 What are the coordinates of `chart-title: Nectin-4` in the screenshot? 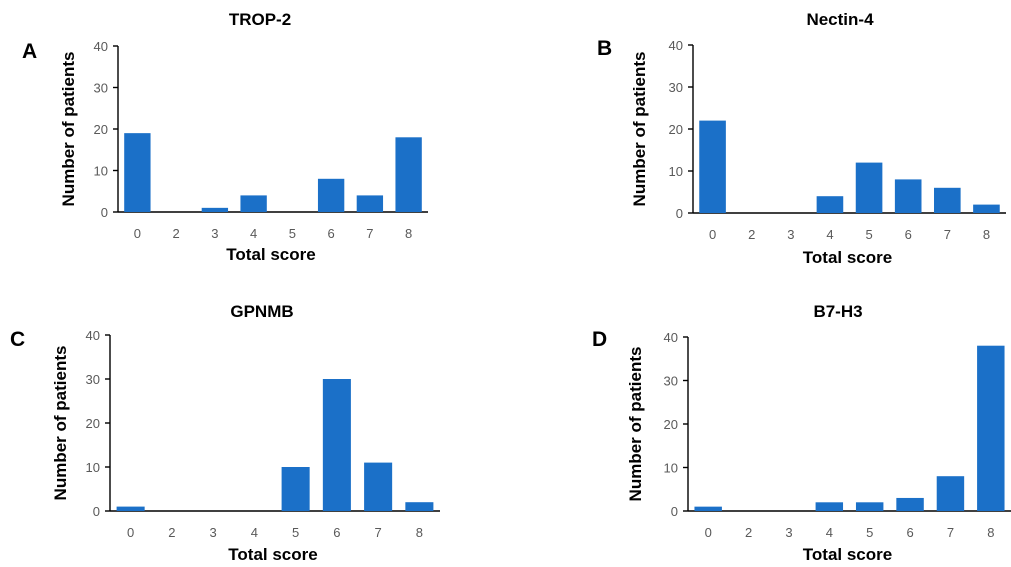 It's located at (840, 19).